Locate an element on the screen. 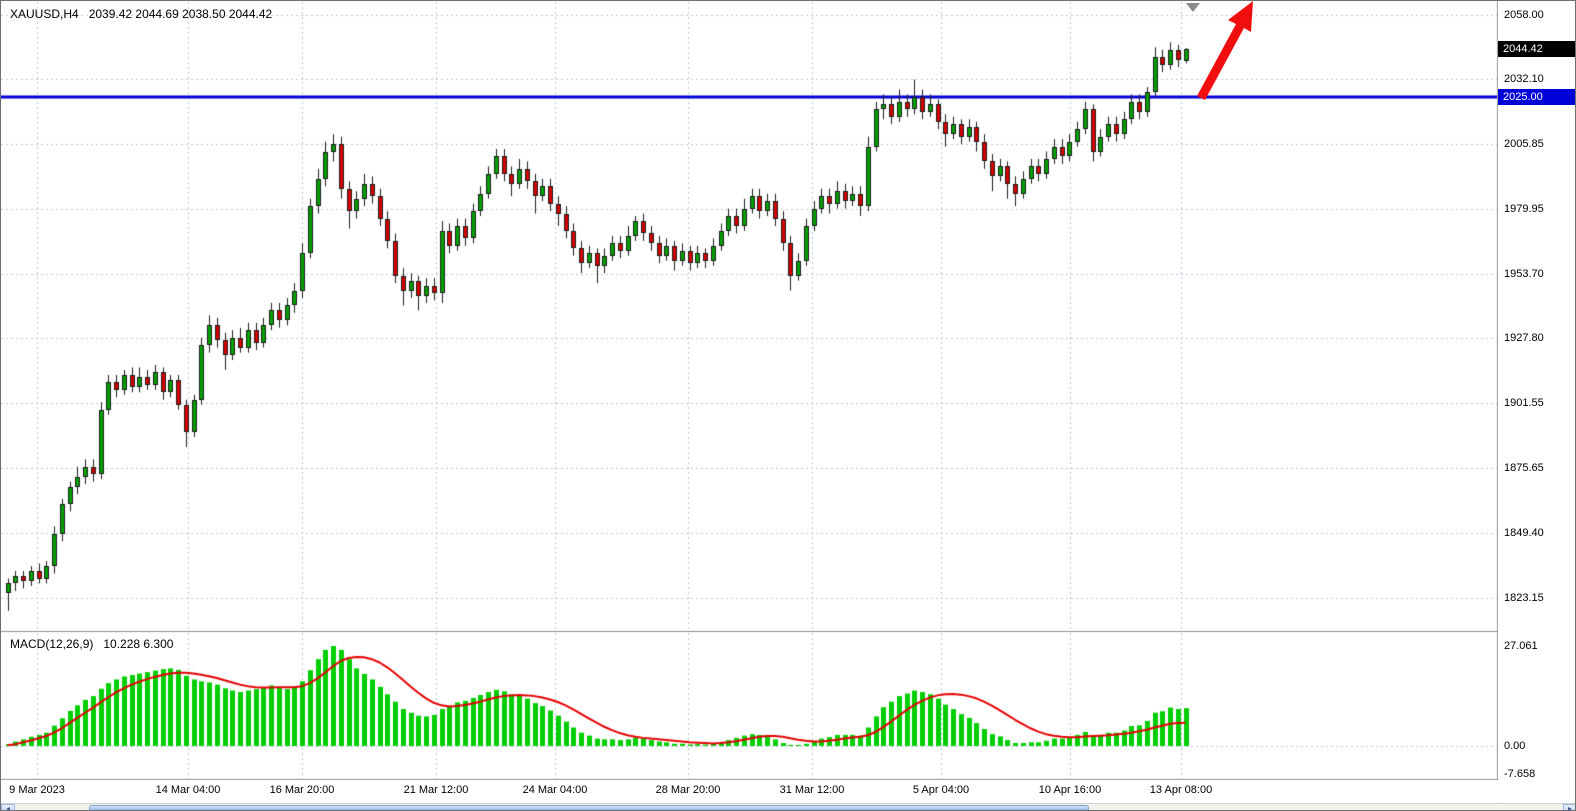 The image size is (1576, 811). chart-ohlc-header: XAUUSD,H4 2039.42 2044.69 2038.50 2044.42 is located at coordinates (141, 14).